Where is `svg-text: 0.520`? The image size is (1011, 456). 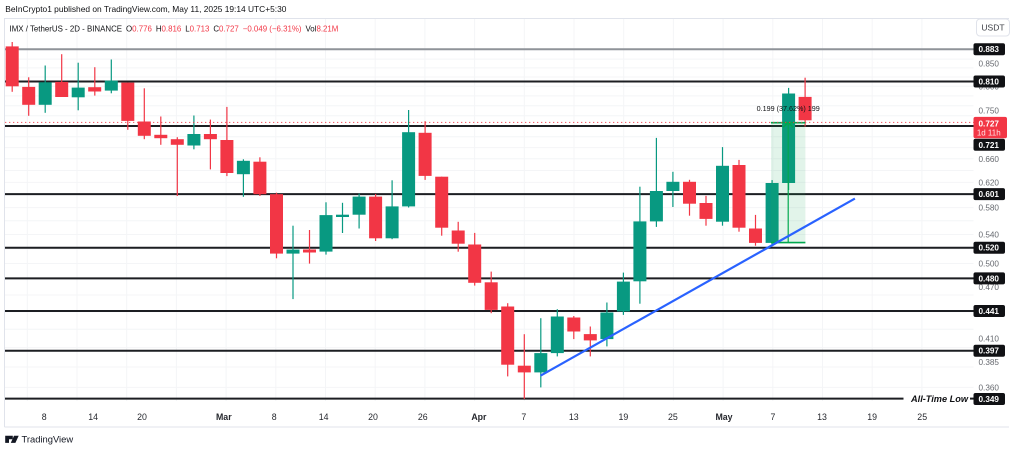
svg-text: 0.520 is located at coordinates (989, 248).